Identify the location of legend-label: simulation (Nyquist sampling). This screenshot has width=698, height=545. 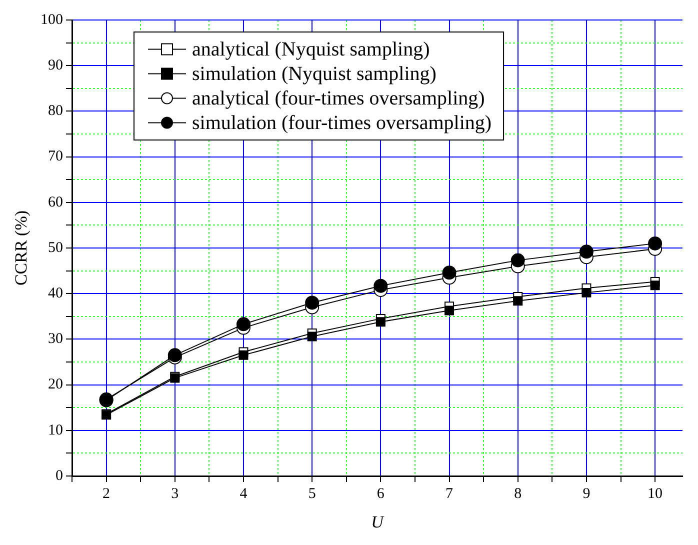
(314, 74).